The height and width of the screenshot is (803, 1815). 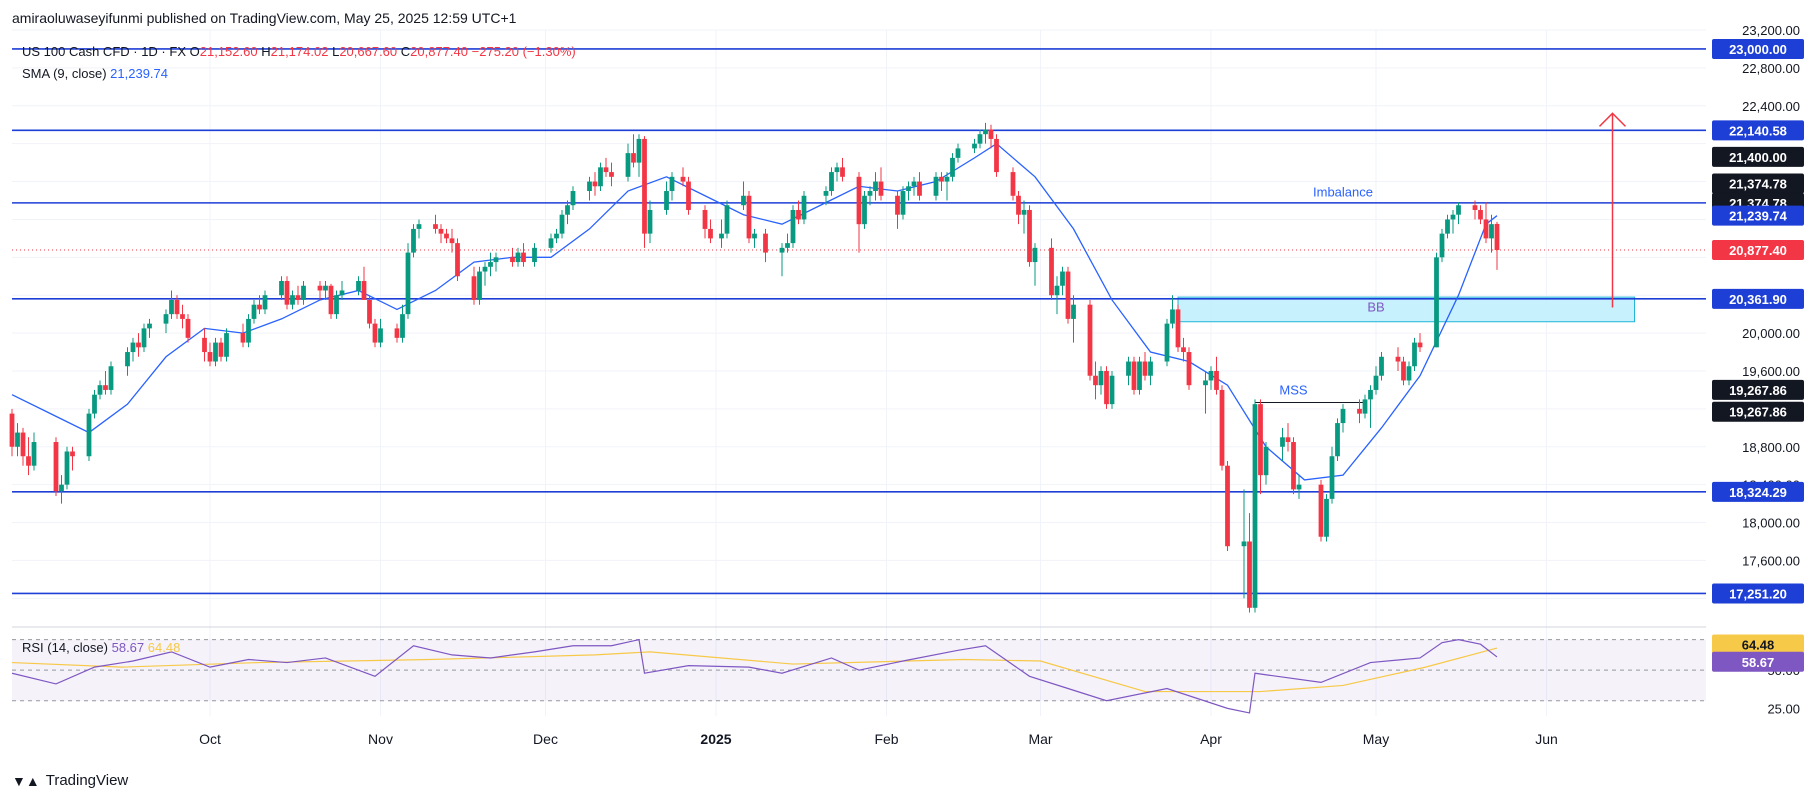 What do you see at coordinates (1771, 560) in the screenshot?
I see `price-tick-label: 17,600.00` at bounding box center [1771, 560].